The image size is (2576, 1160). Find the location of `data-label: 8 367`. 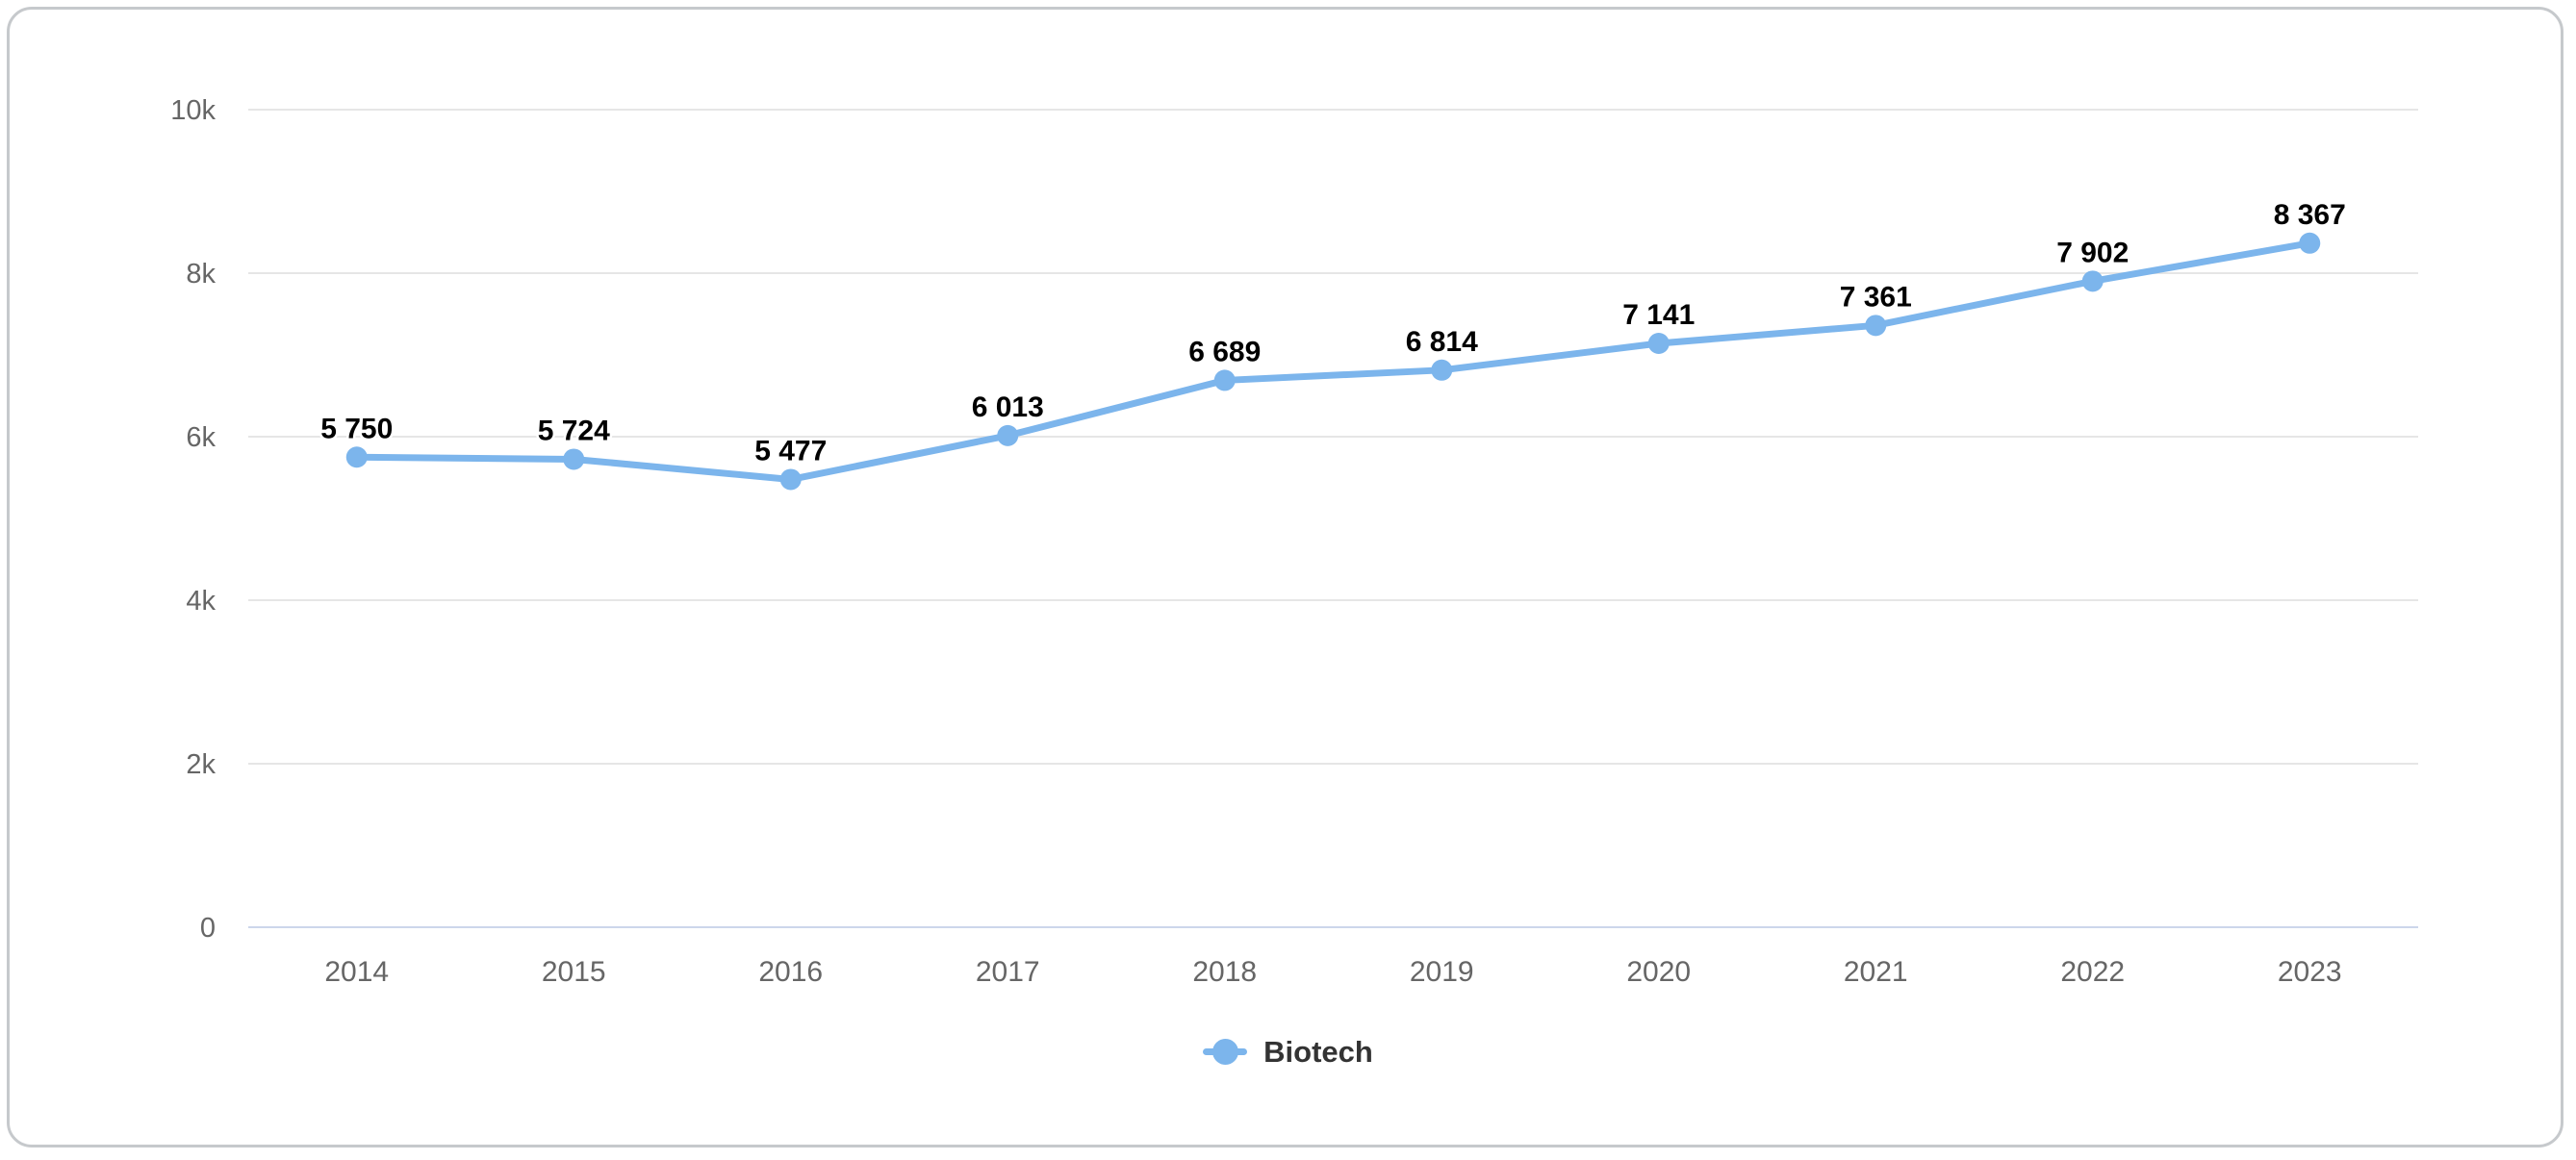

data-label: 8 367 is located at coordinates (2310, 215).